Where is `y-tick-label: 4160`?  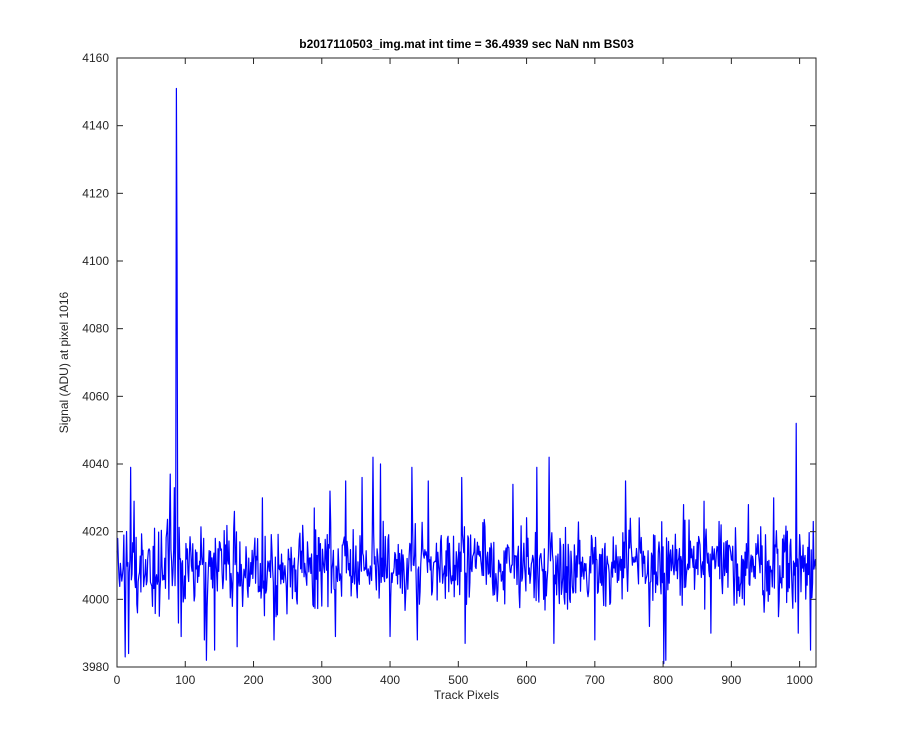 y-tick-label: 4160 is located at coordinates (95, 58).